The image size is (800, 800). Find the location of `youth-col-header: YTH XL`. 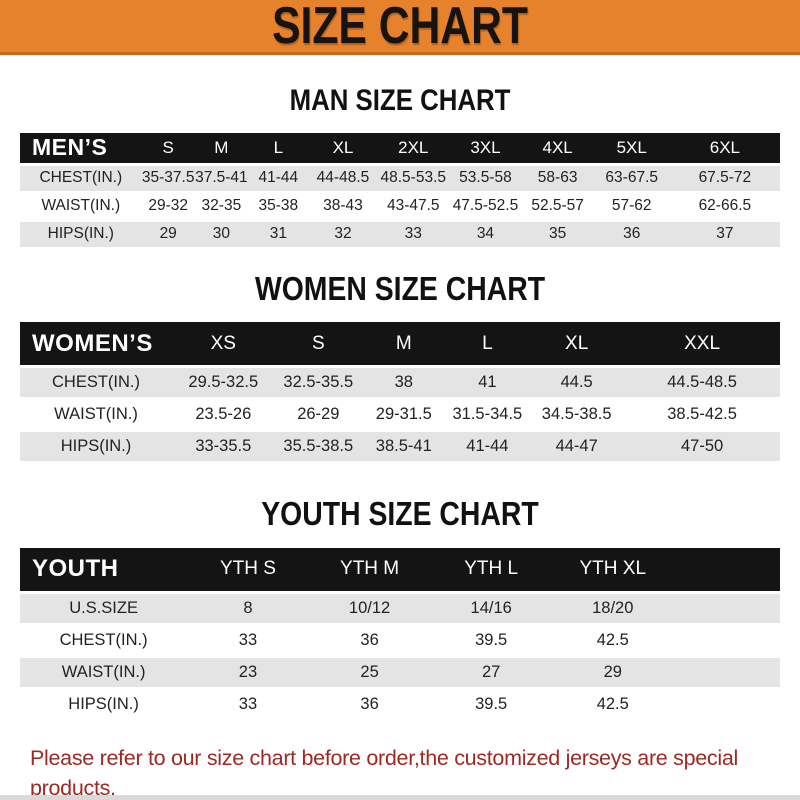

youth-col-header: YTH XL is located at coordinates (612, 569).